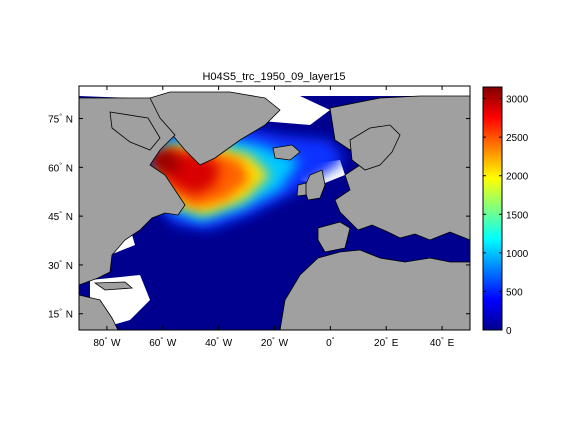 The width and height of the screenshot is (576, 432). Describe the element at coordinates (517, 138) in the screenshot. I see `colorbar-tick-label: 2500` at that location.